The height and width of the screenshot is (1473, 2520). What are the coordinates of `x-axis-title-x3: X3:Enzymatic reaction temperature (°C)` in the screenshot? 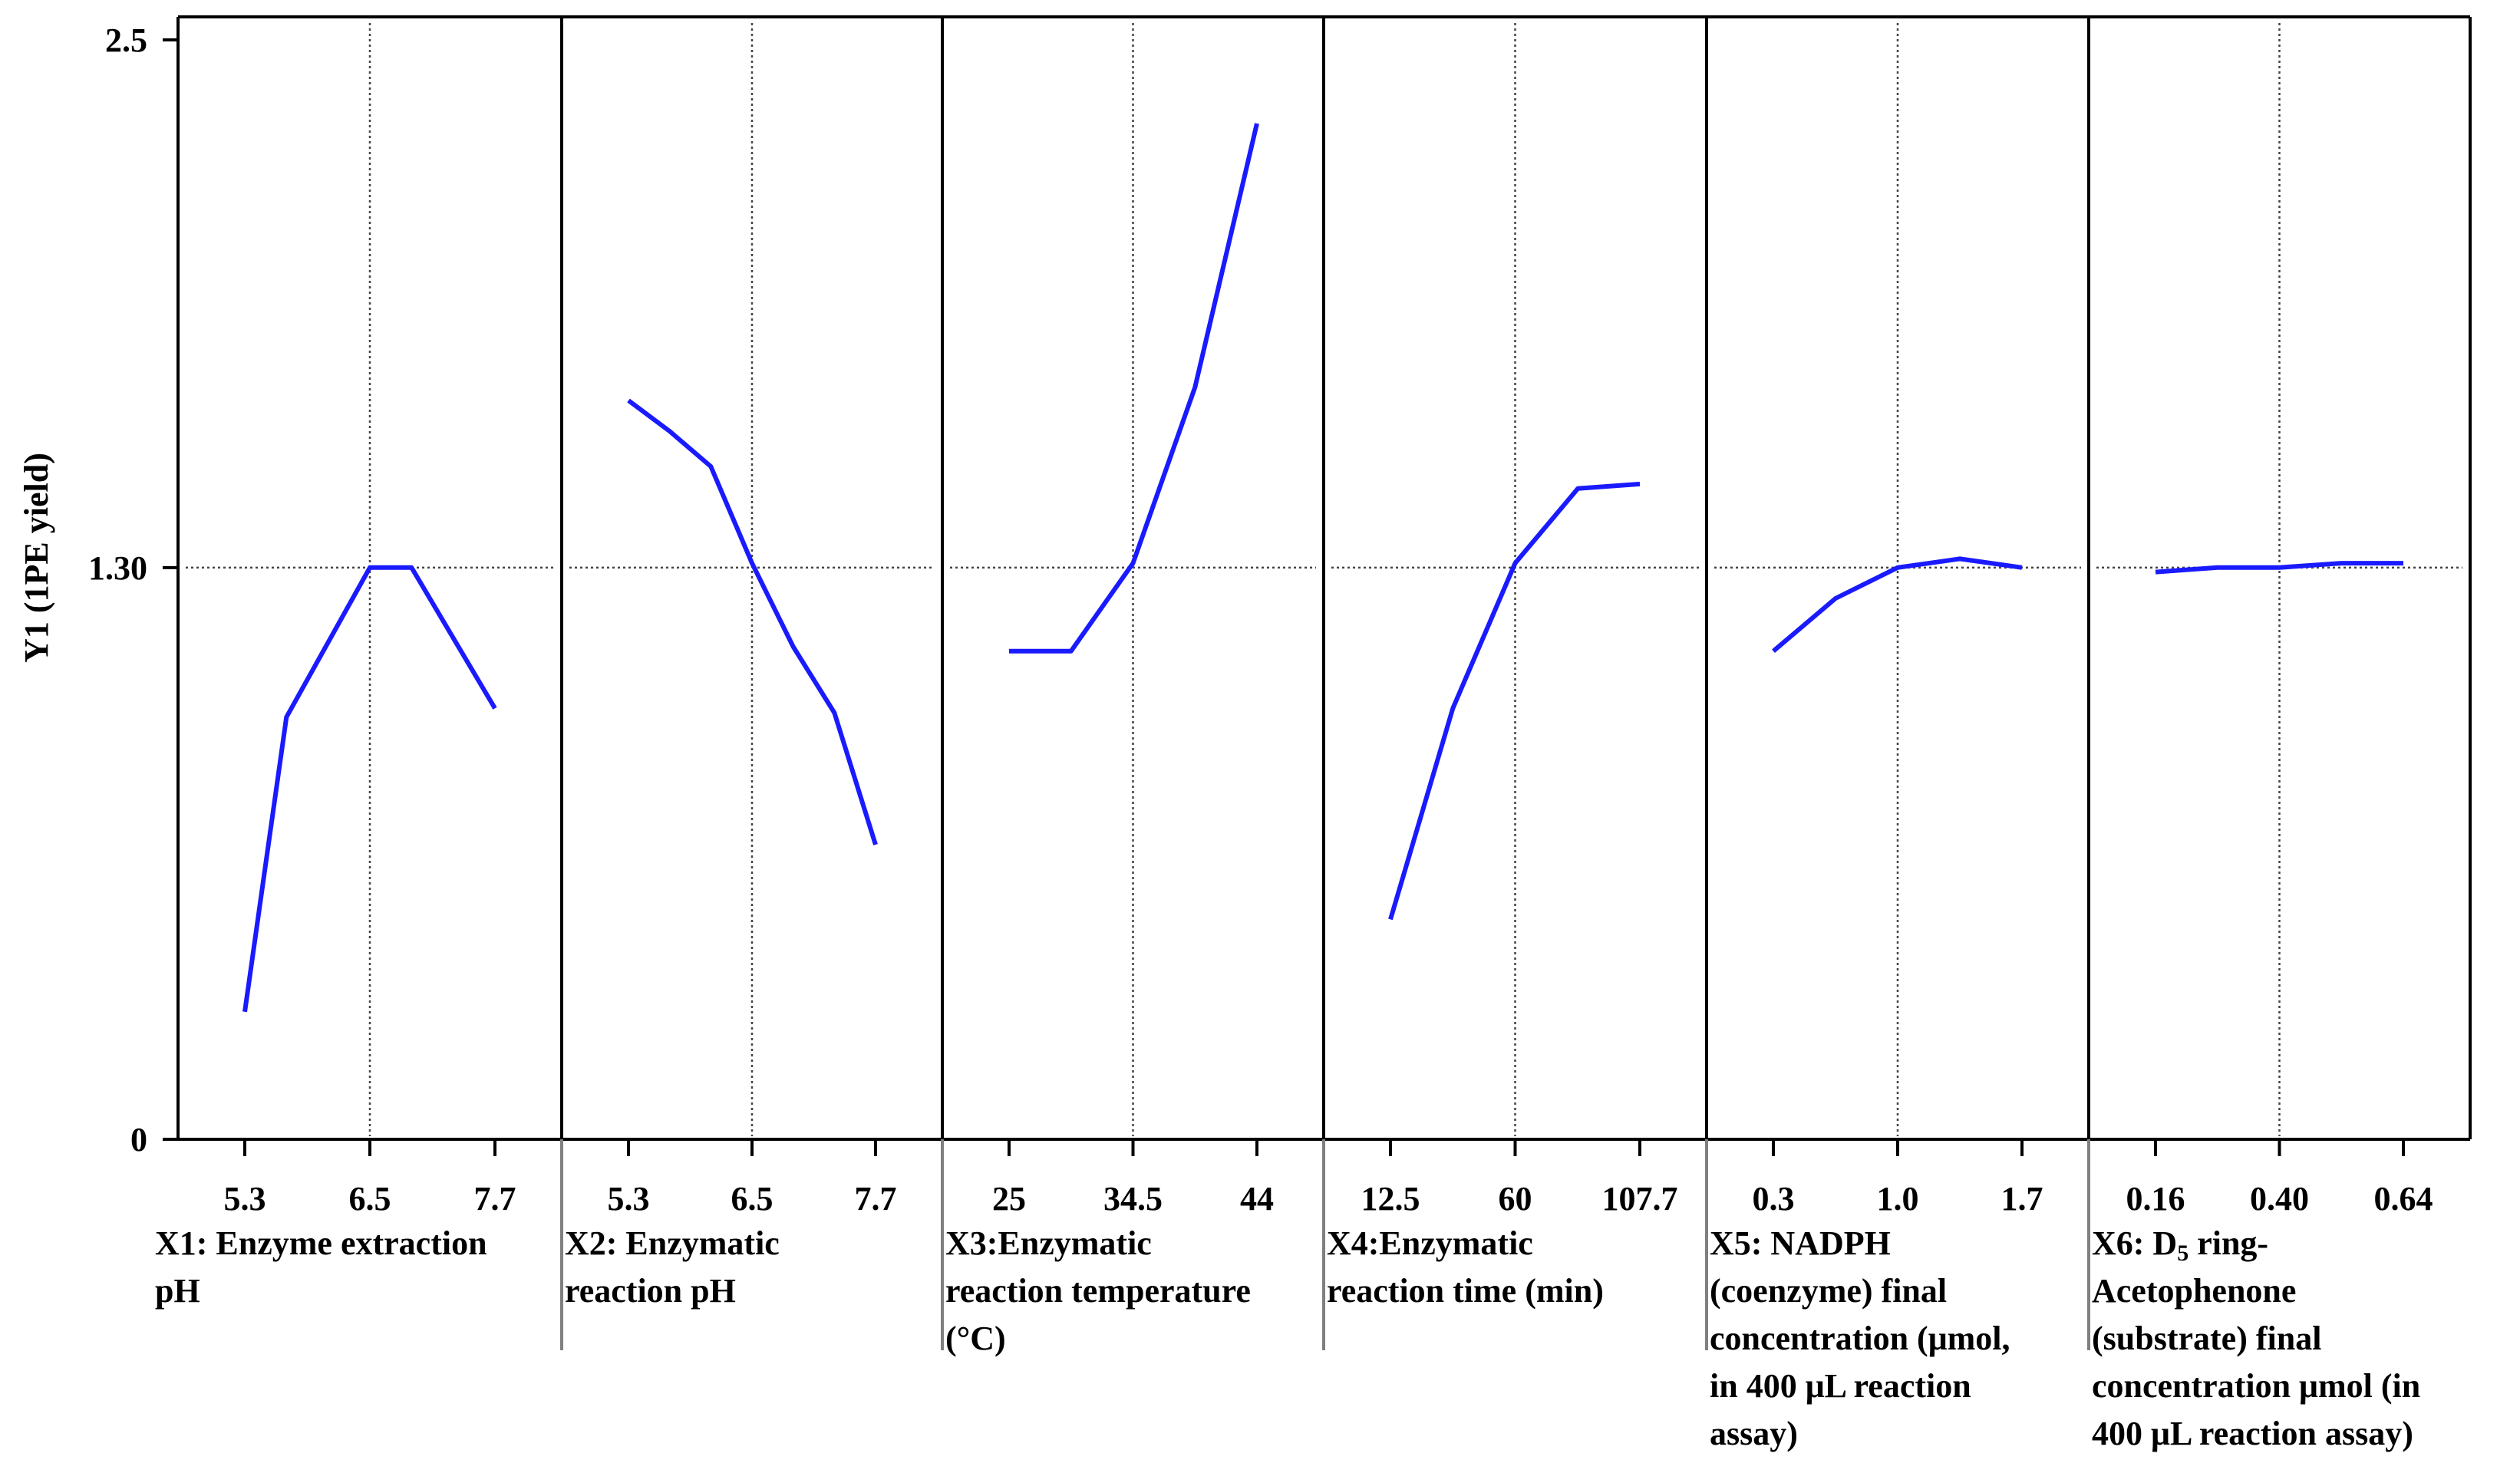 It's located at (1098, 1291).